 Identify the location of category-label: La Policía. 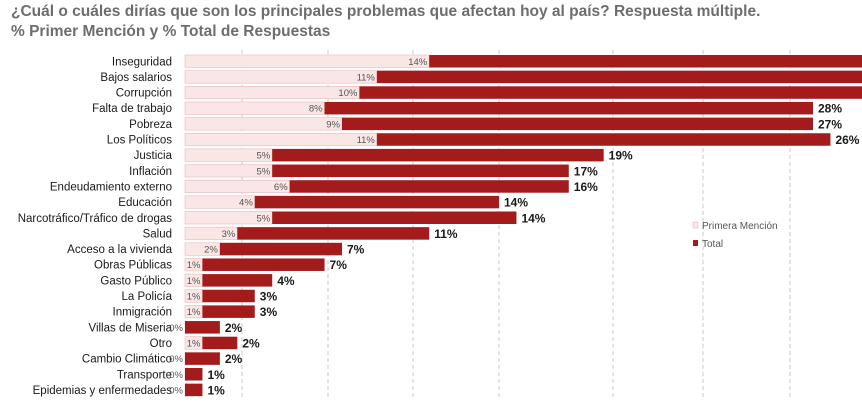
(146, 297).